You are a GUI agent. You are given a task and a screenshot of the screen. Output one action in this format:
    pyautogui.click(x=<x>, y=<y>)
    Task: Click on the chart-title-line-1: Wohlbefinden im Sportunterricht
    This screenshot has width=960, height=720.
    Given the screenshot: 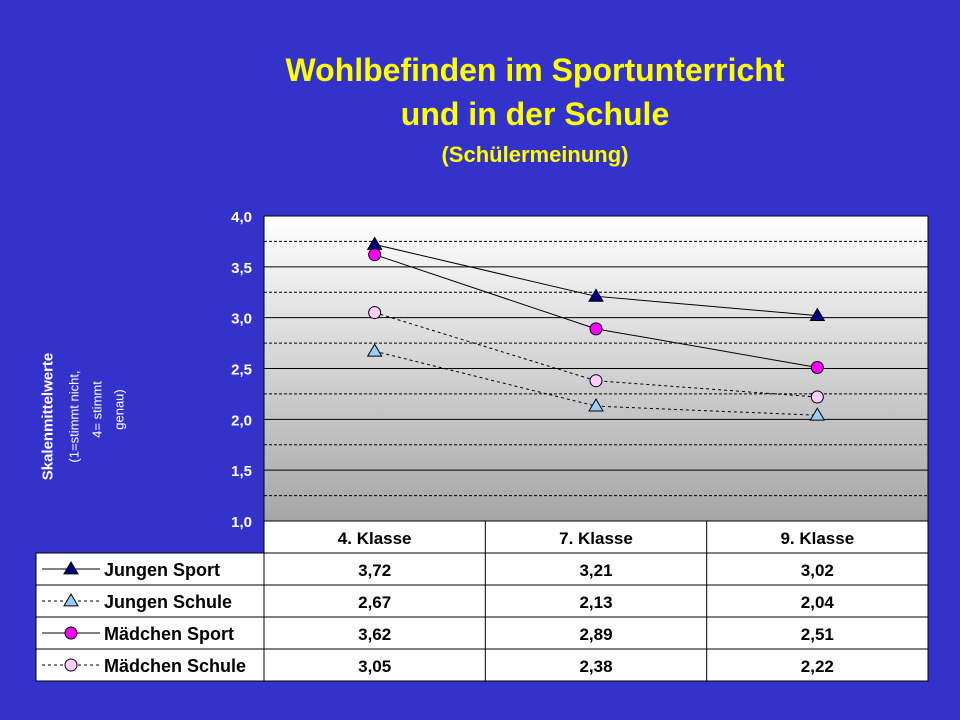 What is the action you would take?
    pyautogui.click(x=535, y=70)
    